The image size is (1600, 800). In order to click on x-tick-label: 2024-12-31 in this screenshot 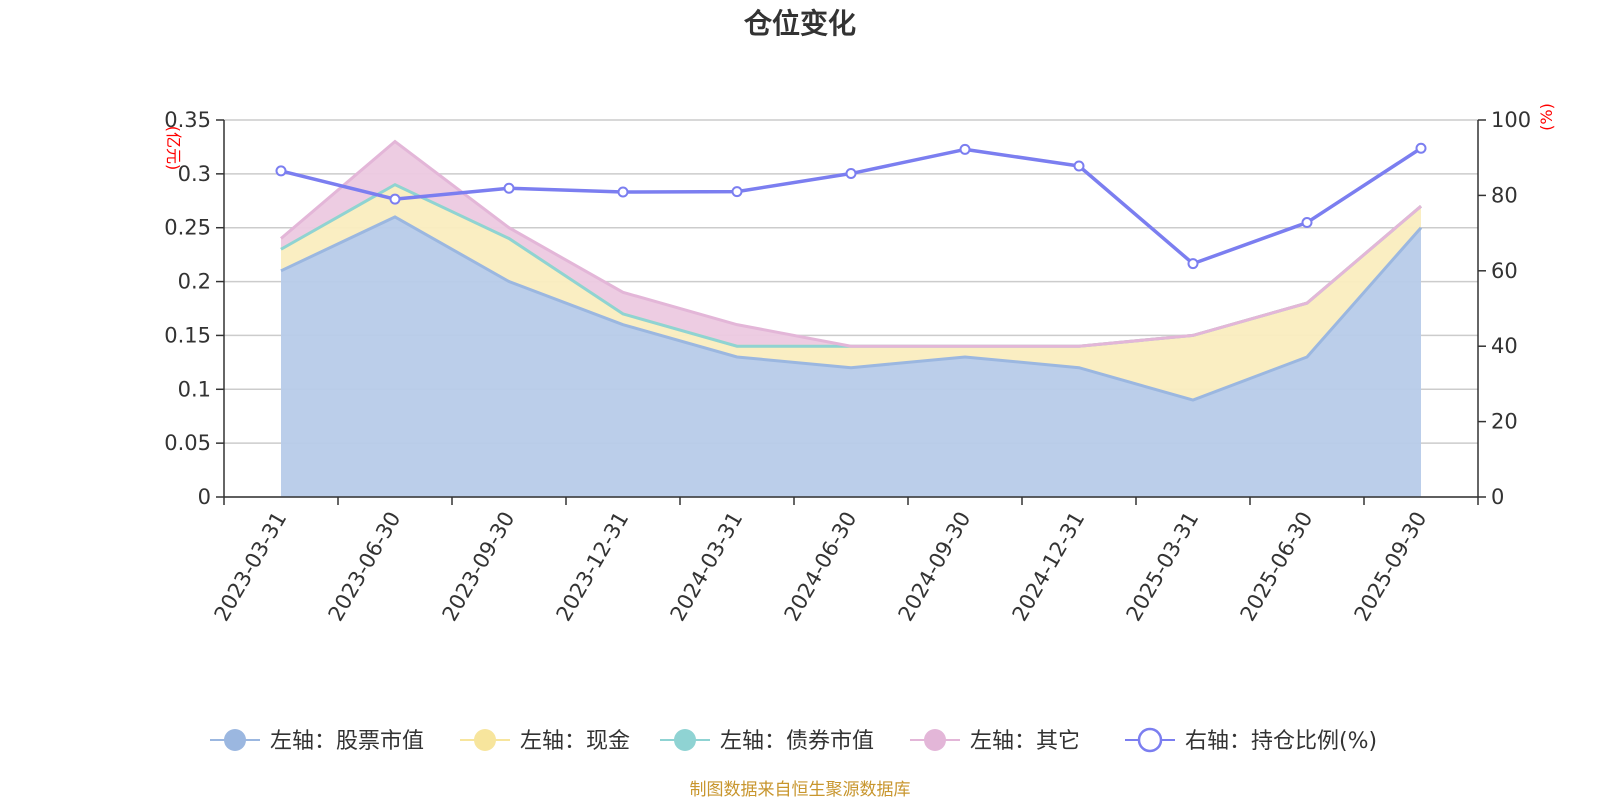, I will do `click(1049, 567)`.